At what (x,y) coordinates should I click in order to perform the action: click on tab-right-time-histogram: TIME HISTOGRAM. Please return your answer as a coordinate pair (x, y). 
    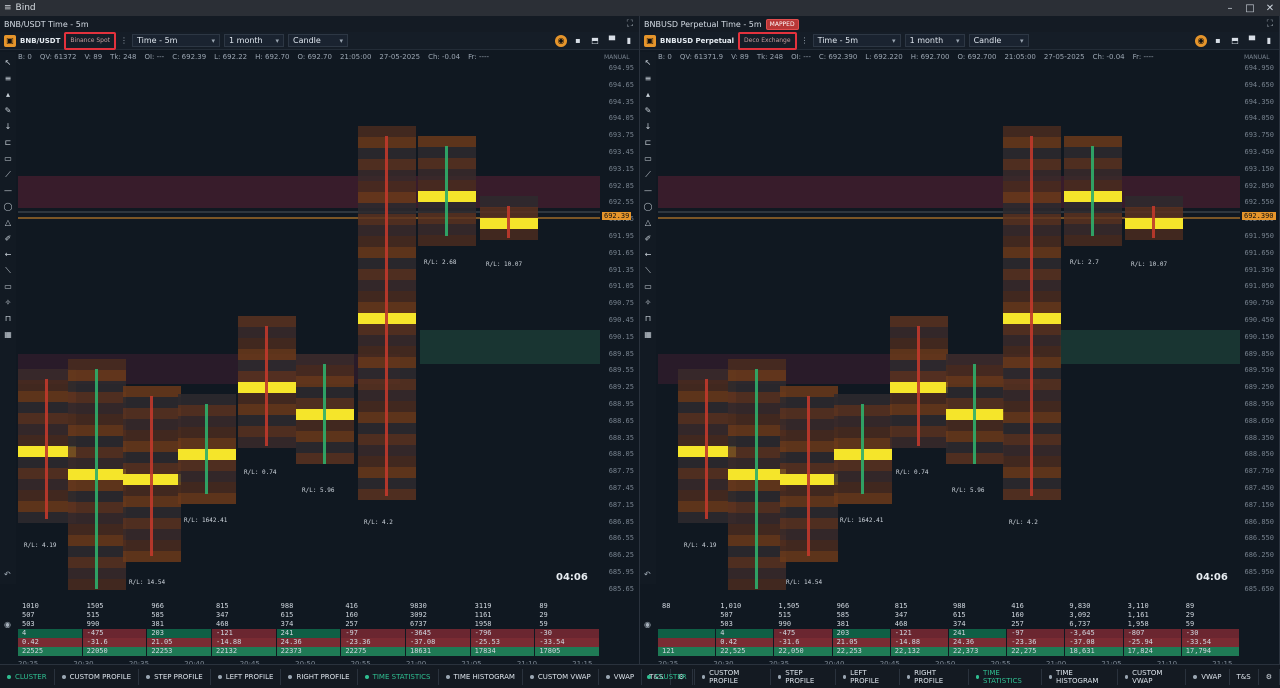
    Looking at the image, I should click on (1080, 677).